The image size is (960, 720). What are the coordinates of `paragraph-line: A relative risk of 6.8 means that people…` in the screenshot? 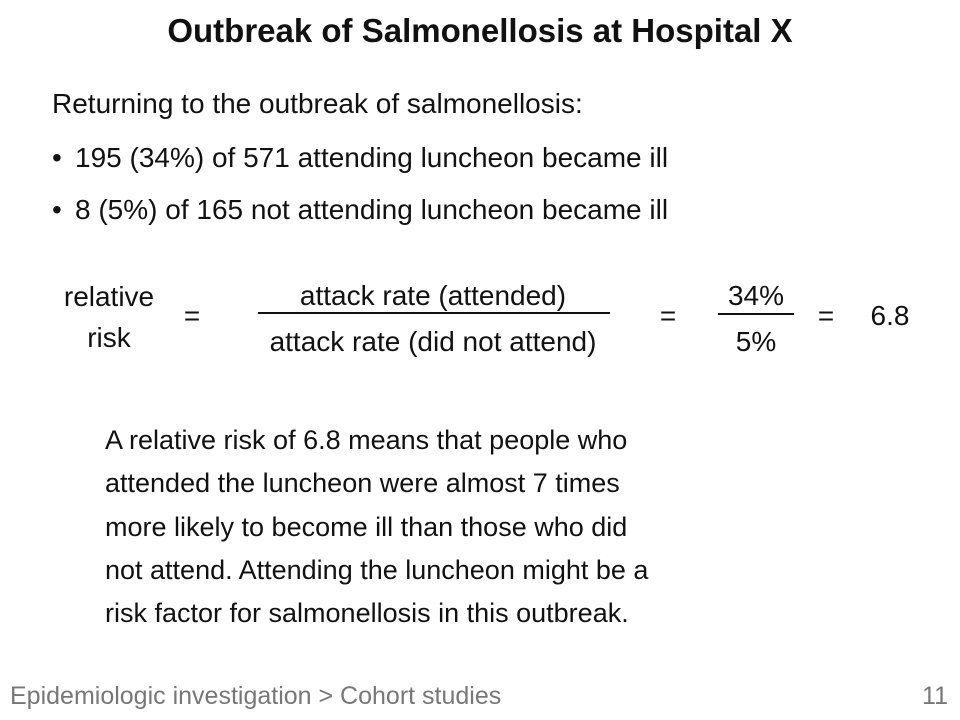 It's located at (366, 440).